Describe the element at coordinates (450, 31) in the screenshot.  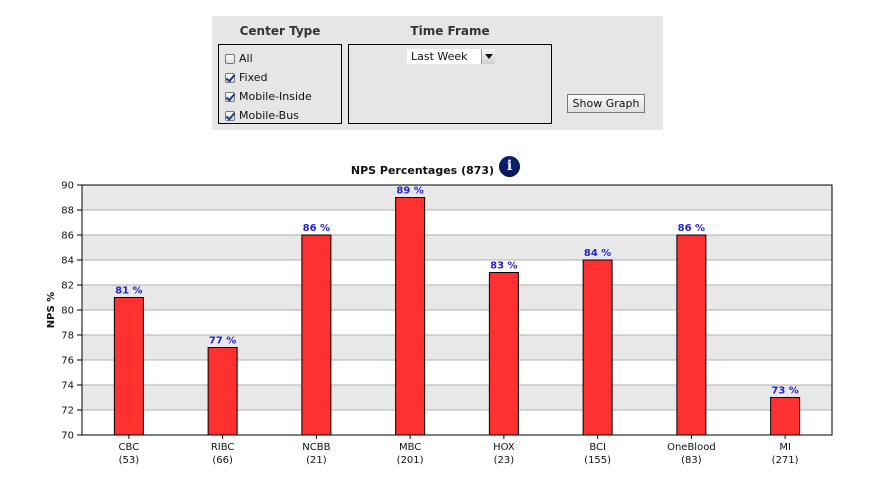
I see `time-frame-header: Time Frame` at that location.